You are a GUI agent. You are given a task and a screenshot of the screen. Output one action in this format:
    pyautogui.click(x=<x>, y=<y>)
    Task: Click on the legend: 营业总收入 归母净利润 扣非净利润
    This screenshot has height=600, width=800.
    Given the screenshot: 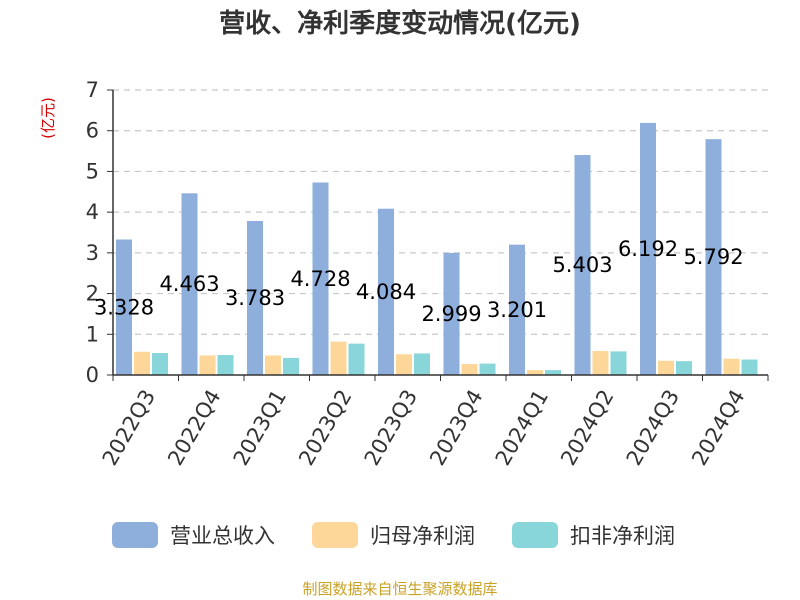 What is the action you would take?
    pyautogui.click(x=393, y=535)
    